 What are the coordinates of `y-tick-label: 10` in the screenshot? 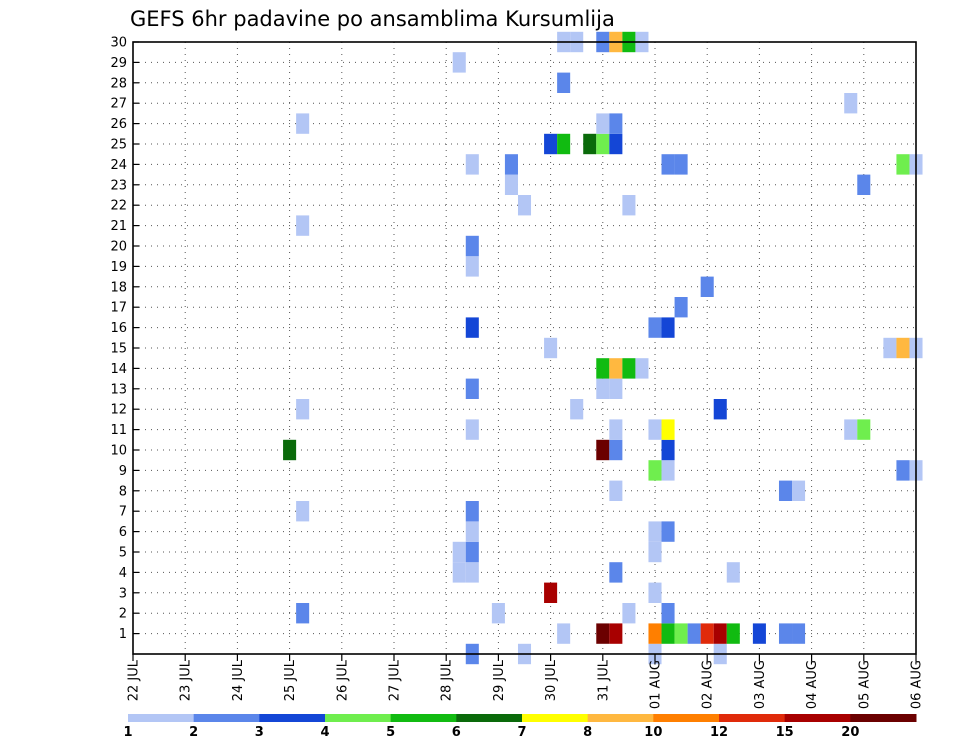 It's located at (118, 451).